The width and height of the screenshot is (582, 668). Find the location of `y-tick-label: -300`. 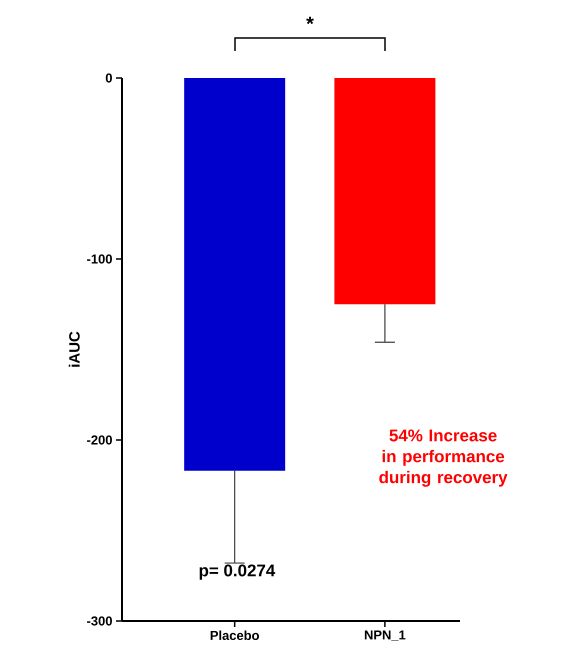

y-tick-label: -300 is located at coordinates (99, 621).